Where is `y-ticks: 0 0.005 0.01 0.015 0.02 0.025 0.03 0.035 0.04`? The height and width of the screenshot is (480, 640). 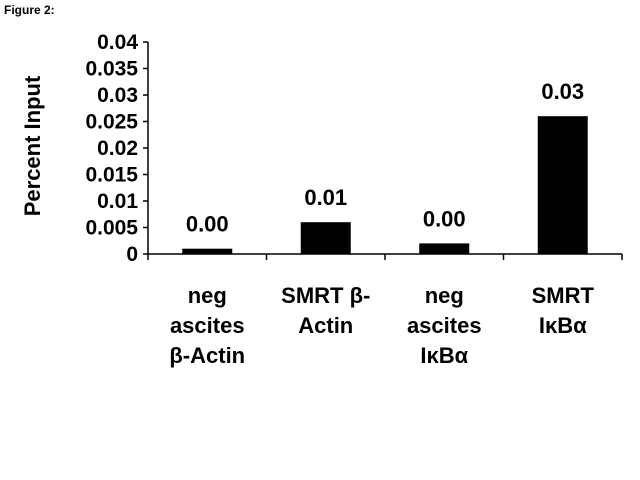
y-ticks: 0 0.005 0.01 0.015 0.02 0.025 0.03 0.035 0.04 is located at coordinates (116, 148).